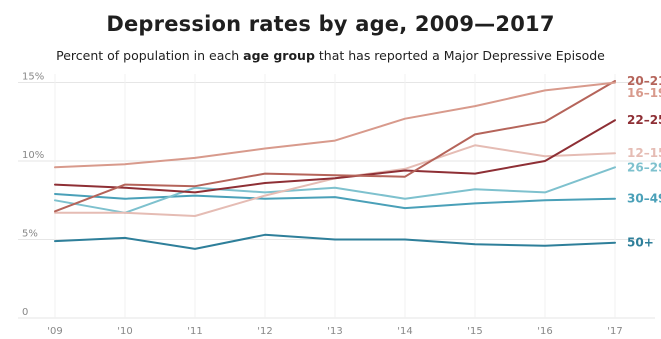 This screenshot has width=661, height=339. What do you see at coordinates (644, 167) in the screenshot?
I see `series-end-label: 26–29` at bounding box center [644, 167].